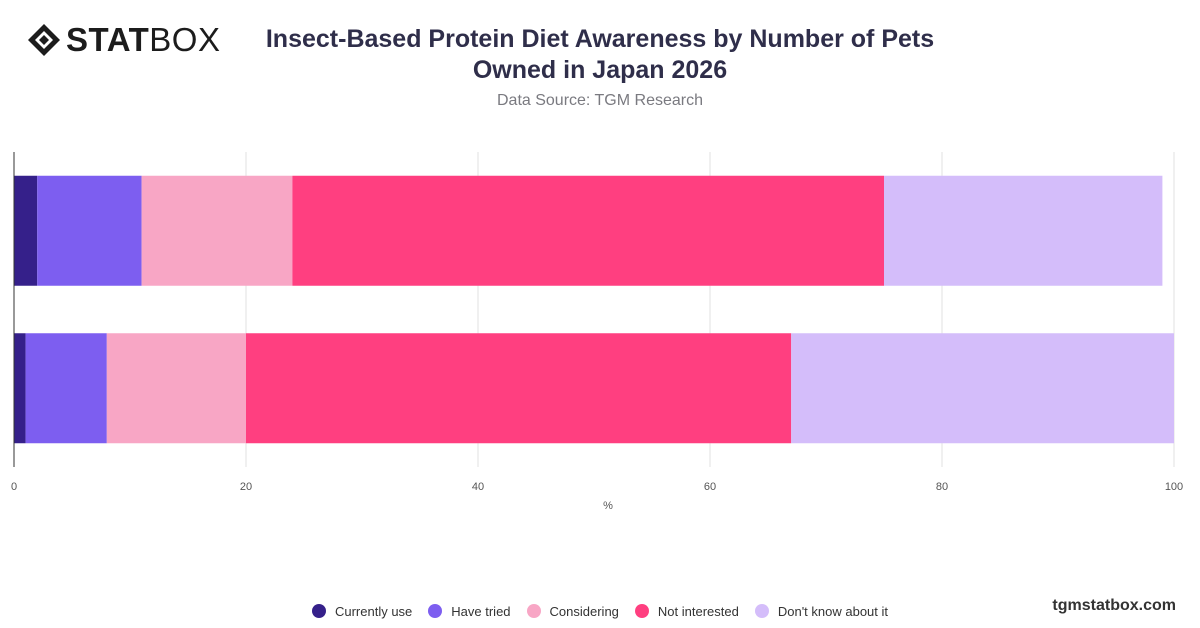 The width and height of the screenshot is (1200, 628). What do you see at coordinates (584, 611) in the screenshot?
I see `legend-label: Considering` at bounding box center [584, 611].